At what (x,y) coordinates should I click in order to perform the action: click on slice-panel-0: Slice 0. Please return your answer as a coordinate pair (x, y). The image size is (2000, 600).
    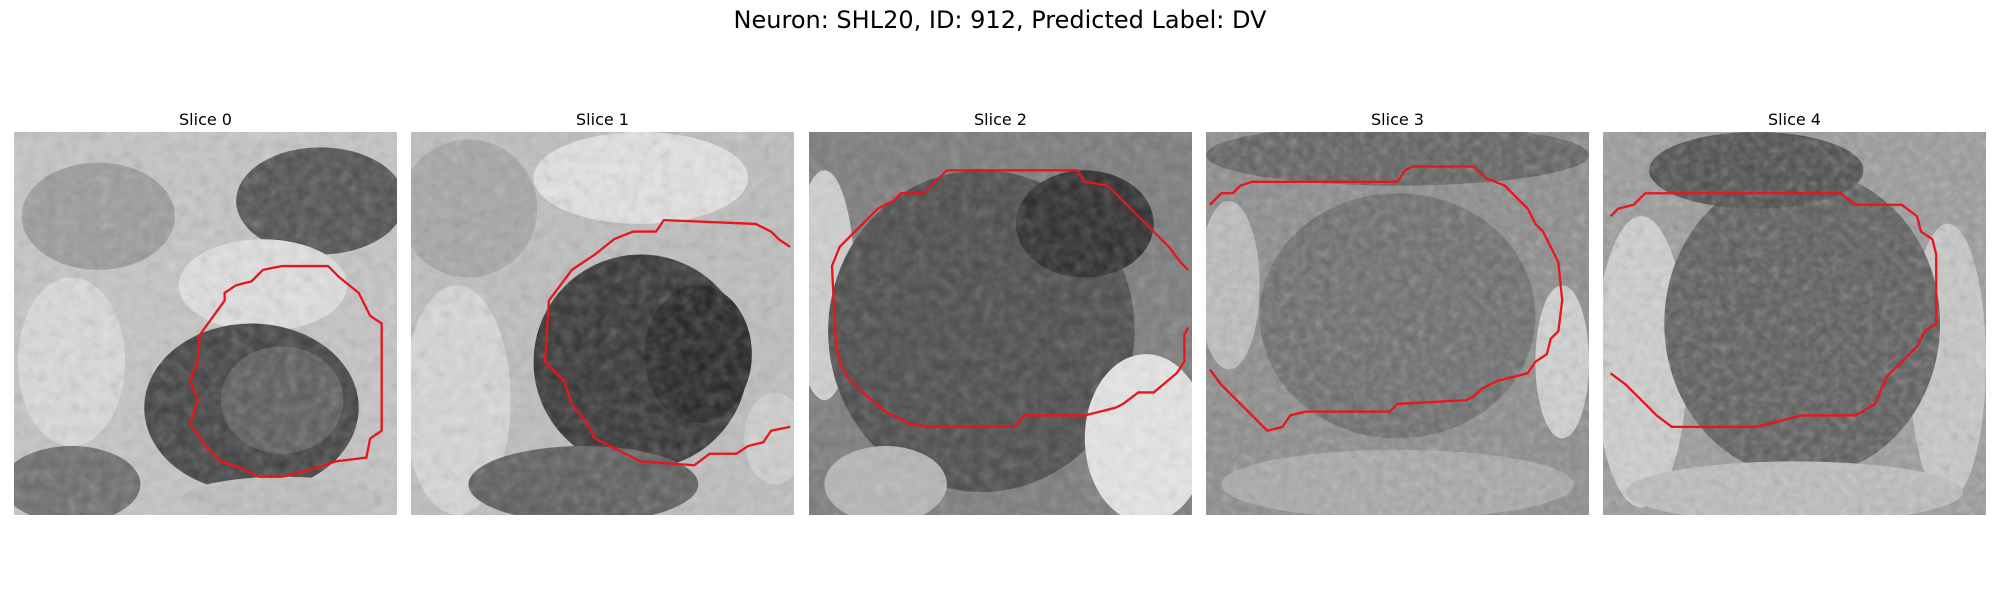
    Looking at the image, I should click on (205, 311).